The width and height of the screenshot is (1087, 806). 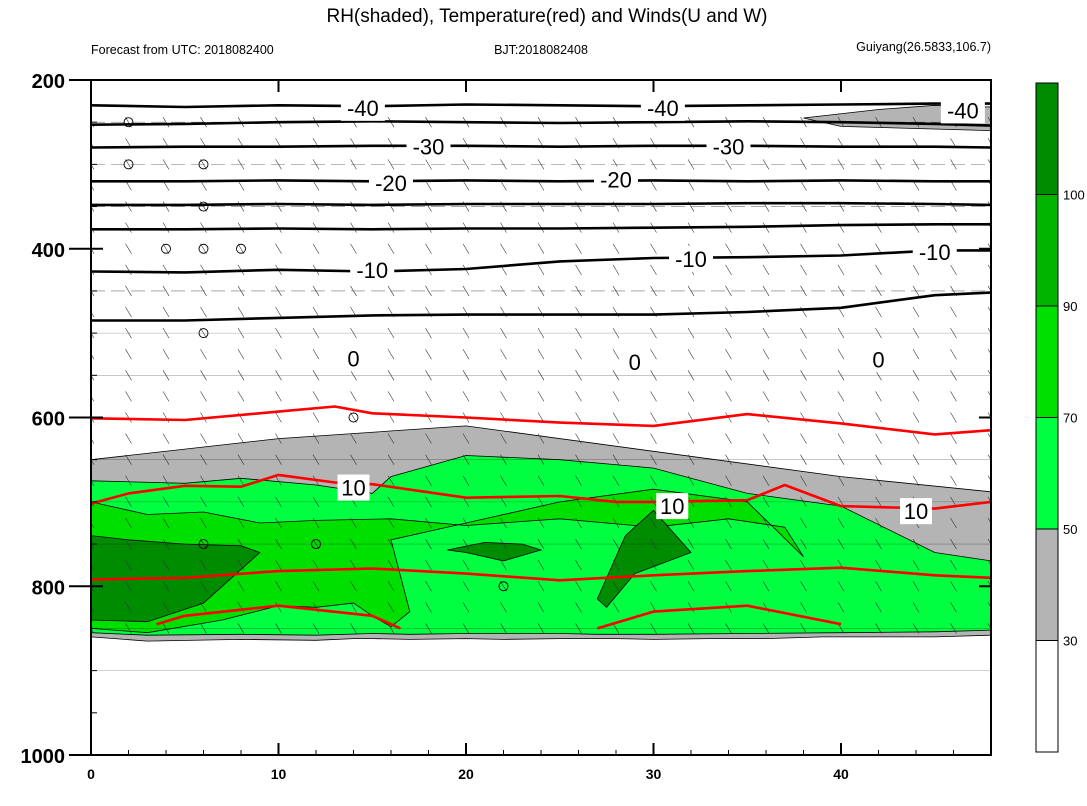 I want to click on colorbar-label: 70, so click(x=1070, y=418).